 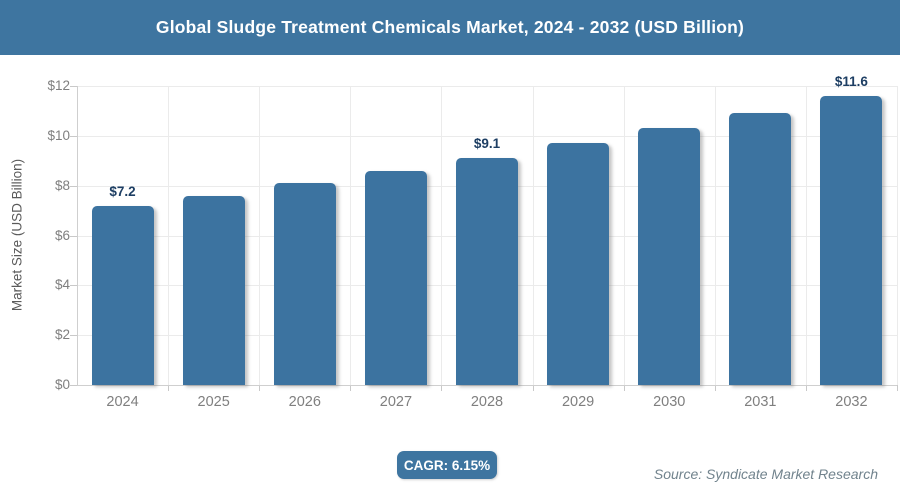 I want to click on y-axis-line, so click(x=77, y=236).